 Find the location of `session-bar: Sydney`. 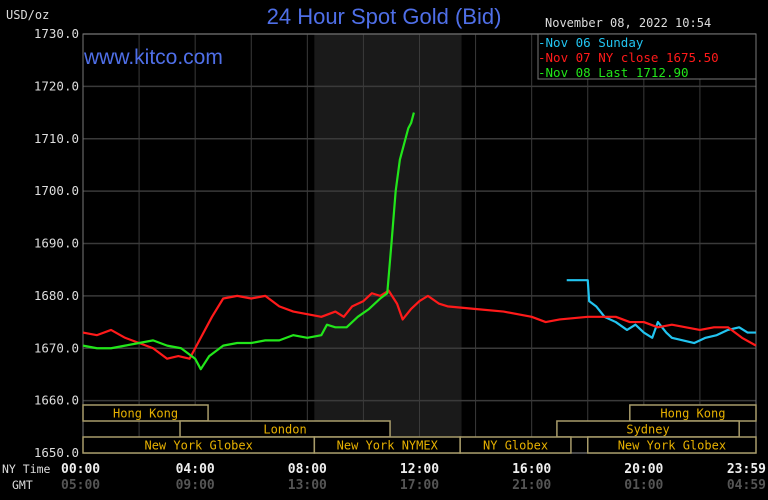

session-bar: Sydney is located at coordinates (648, 429).